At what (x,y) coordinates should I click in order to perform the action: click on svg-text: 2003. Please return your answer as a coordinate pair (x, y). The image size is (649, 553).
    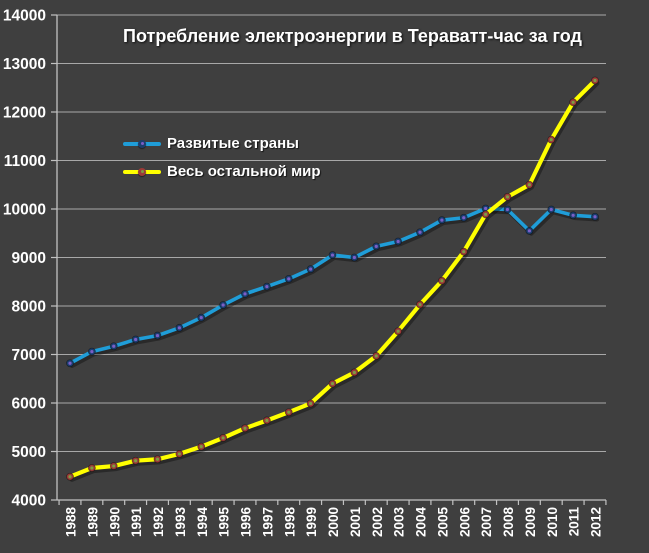
    Looking at the image, I should click on (399, 522).